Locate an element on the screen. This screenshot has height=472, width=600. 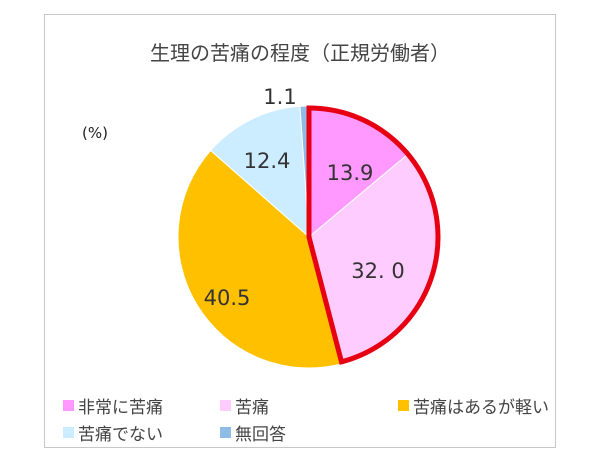
legend-label: 無回答 is located at coordinates (260, 435).